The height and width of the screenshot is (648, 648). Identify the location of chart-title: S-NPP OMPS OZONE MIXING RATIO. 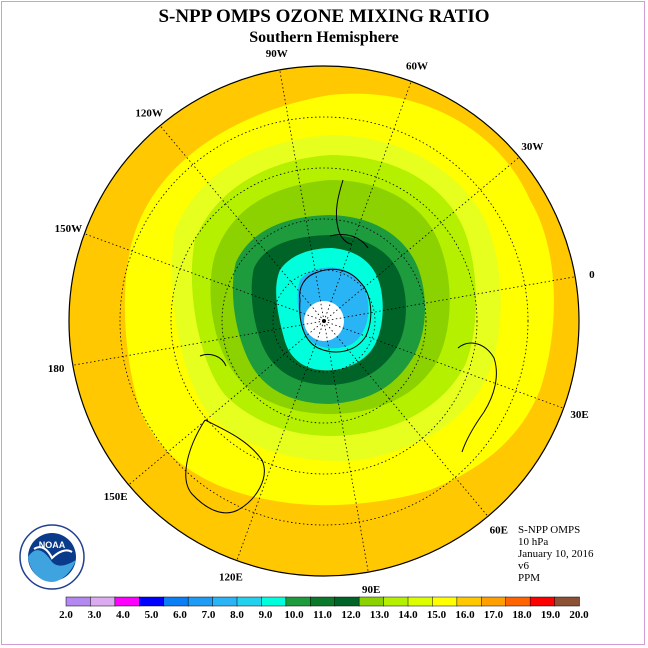
(324, 16).